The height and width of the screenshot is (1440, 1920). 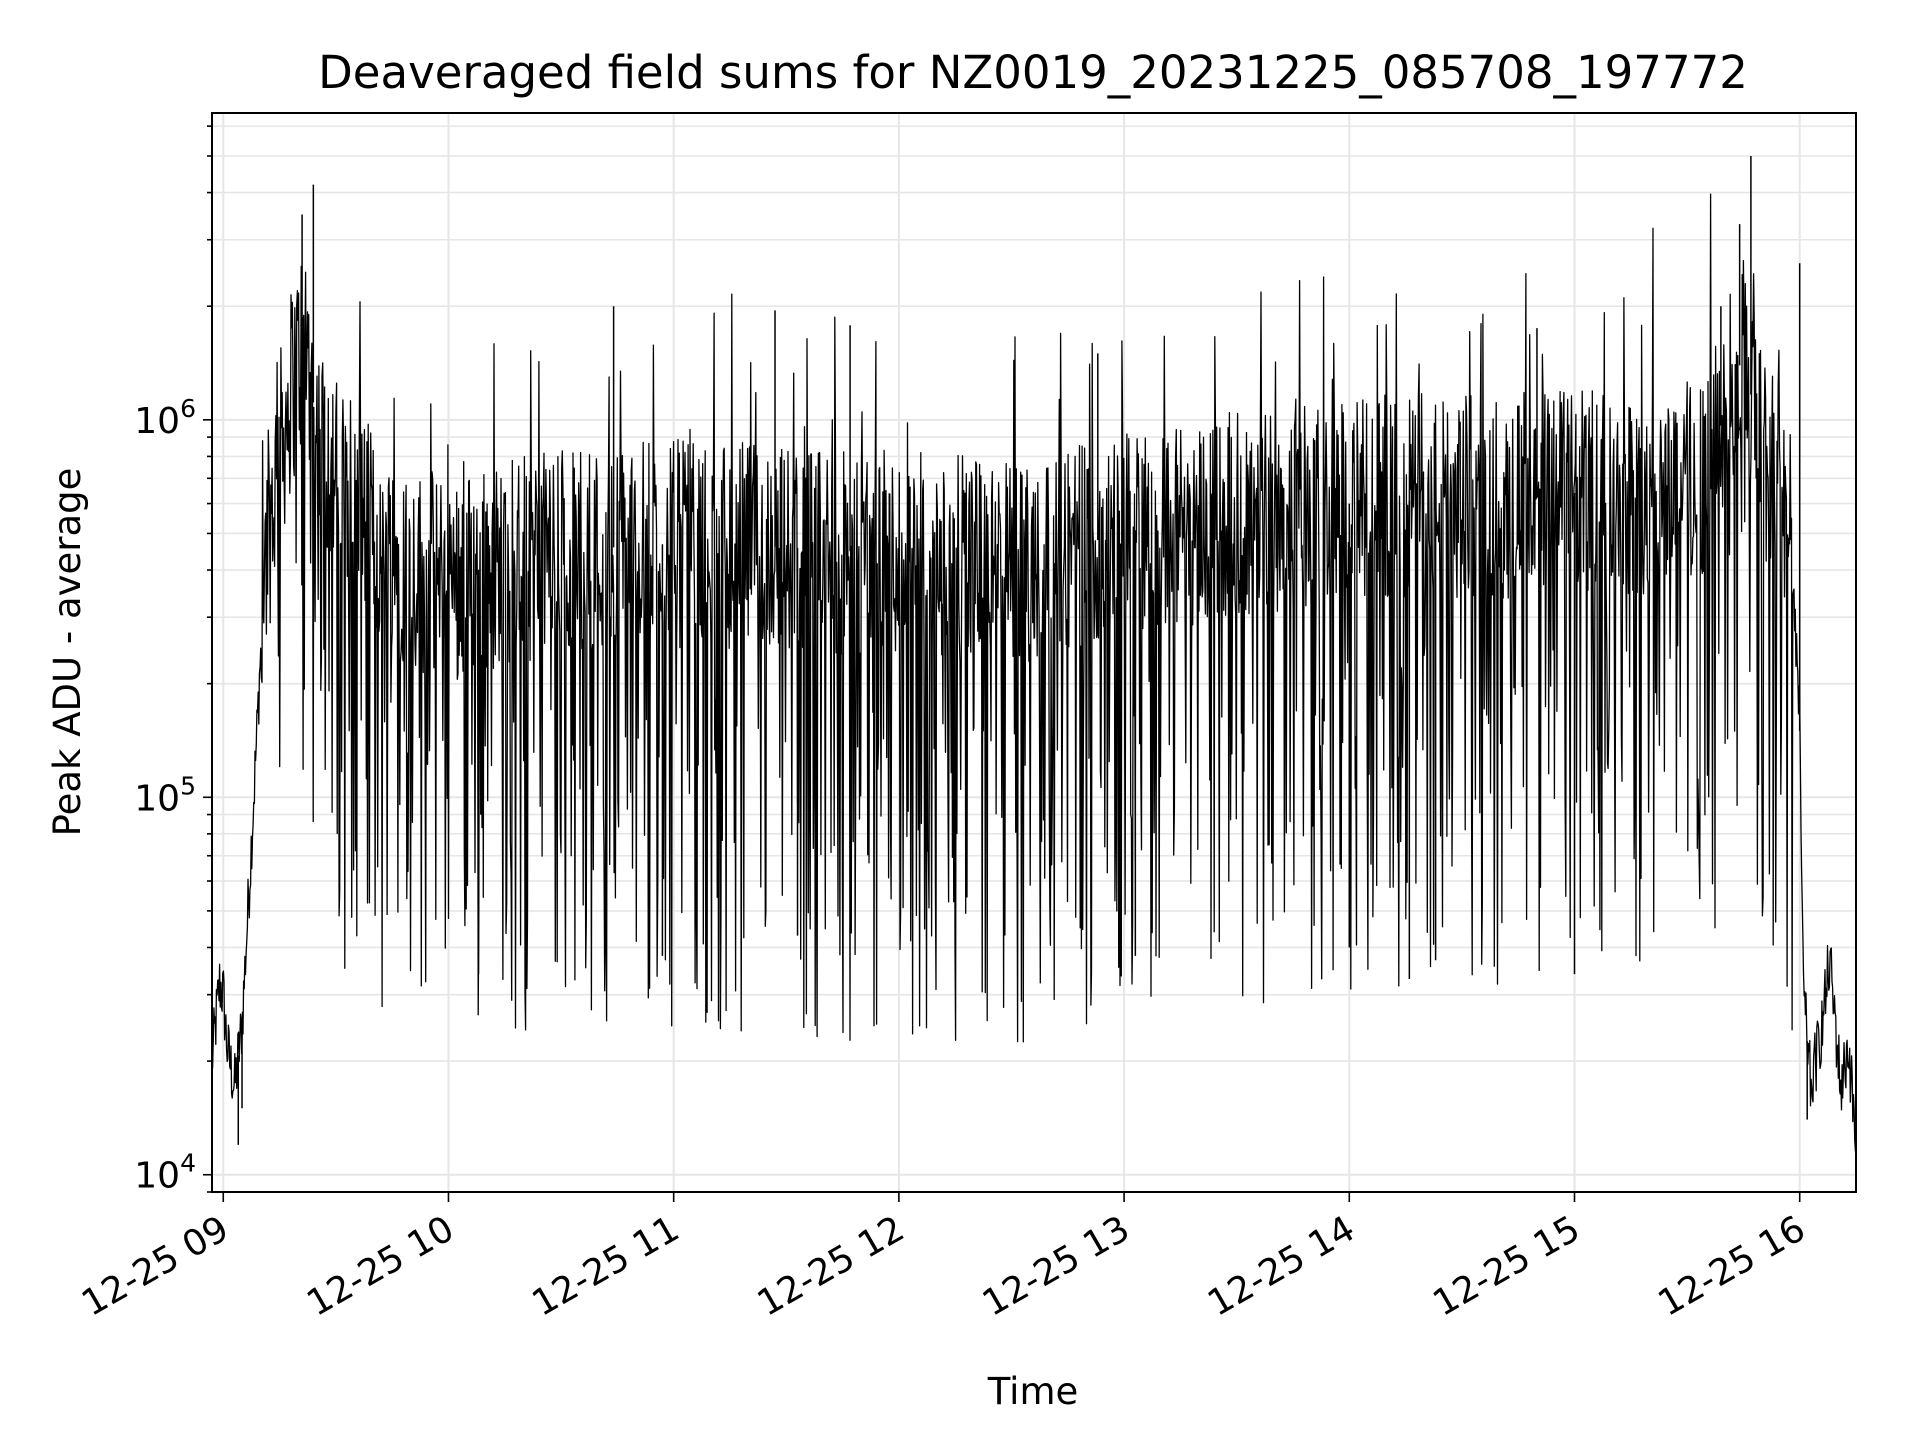 What do you see at coordinates (188, 408) in the screenshot?
I see `y-tick-exponent: 6` at bounding box center [188, 408].